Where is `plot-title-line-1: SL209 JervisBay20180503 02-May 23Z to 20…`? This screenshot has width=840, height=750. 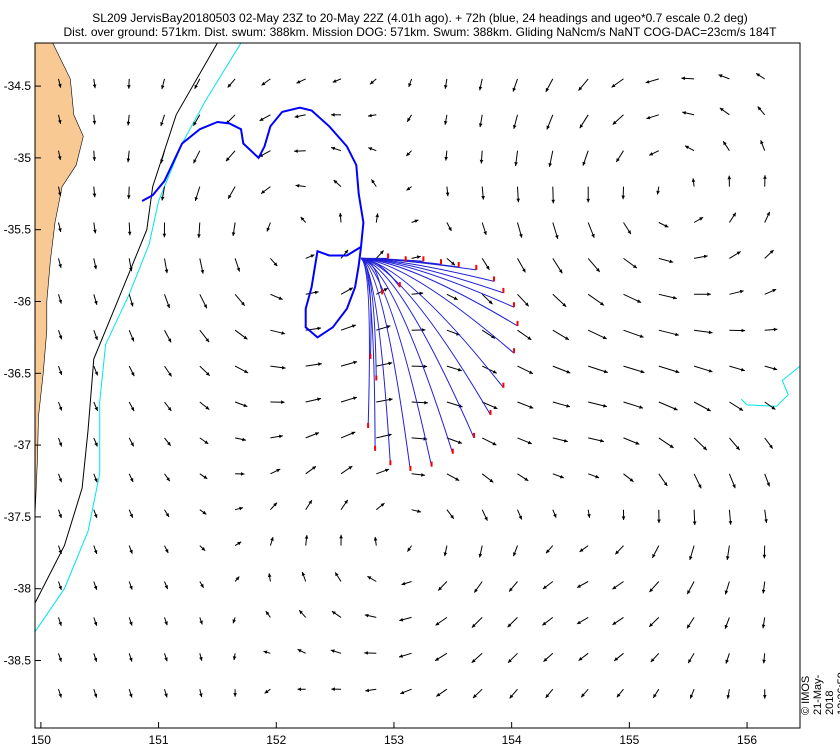
plot-title-line-1: SL209 JervisBay20180503 02-May 23Z to 20… is located at coordinates (420, 18).